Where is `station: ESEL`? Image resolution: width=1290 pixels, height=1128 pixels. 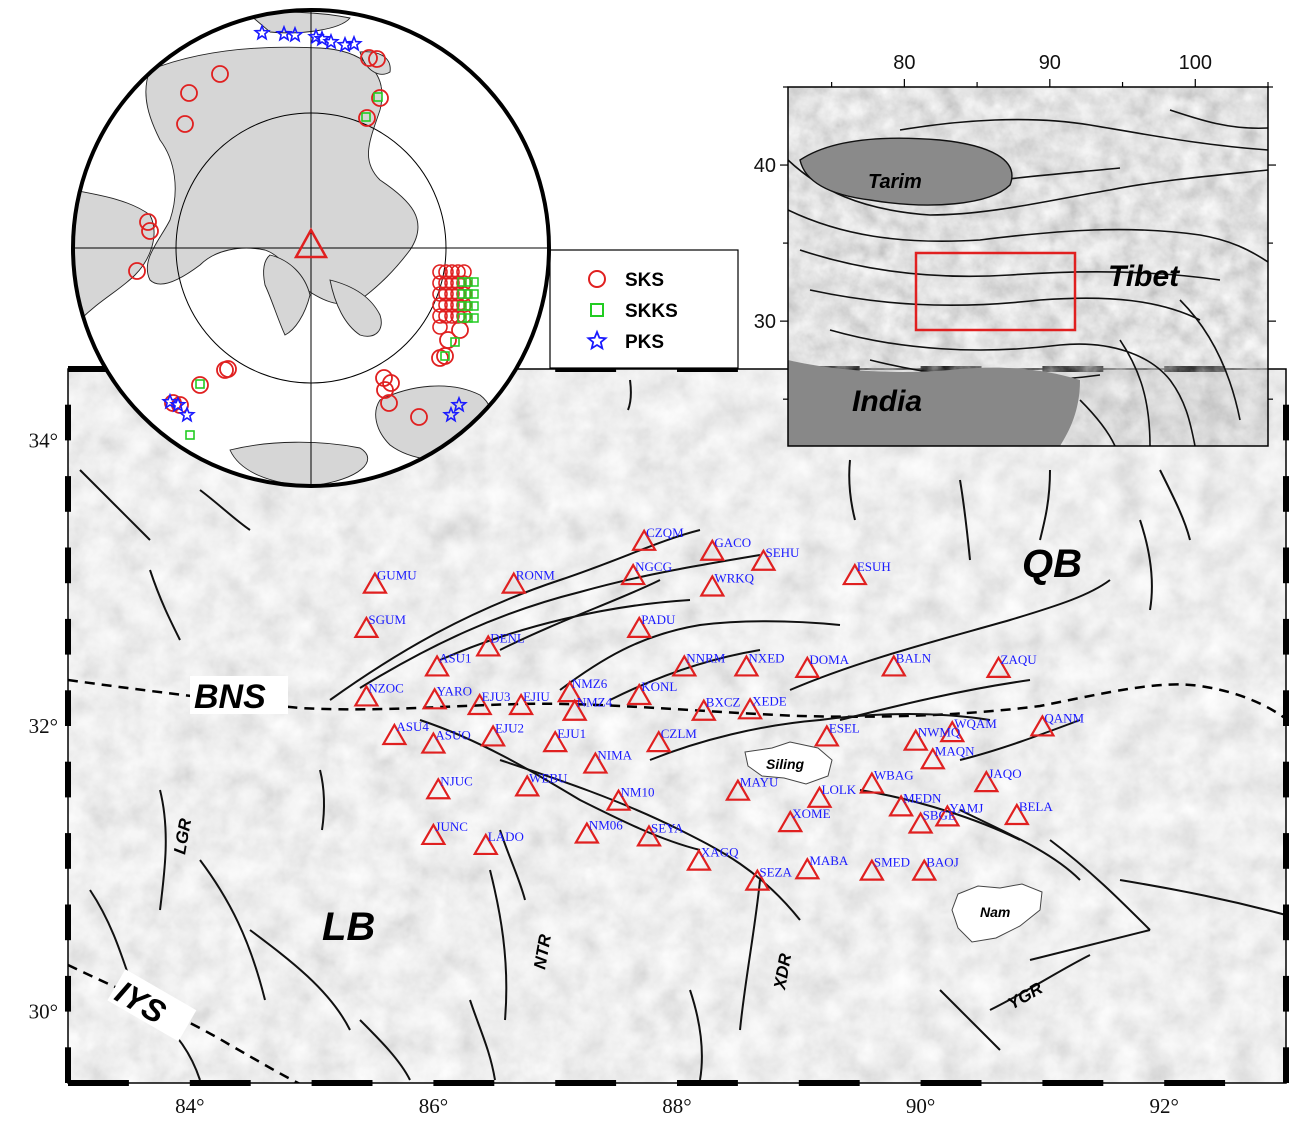 station: ESEL is located at coordinates (836, 733).